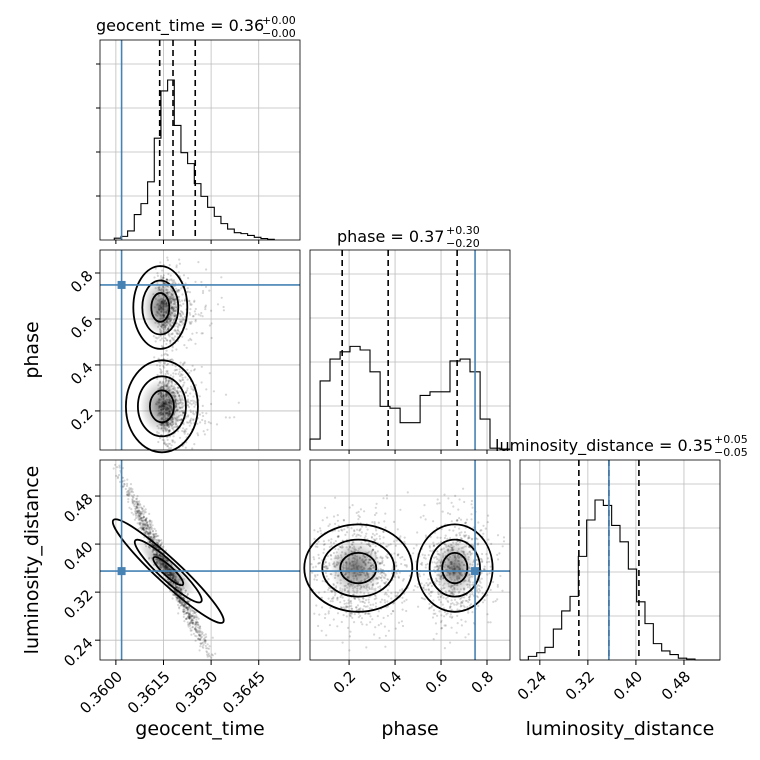  I want to click on ytick-label-luminosity-distance-1: 0.32, so click(78, 604).